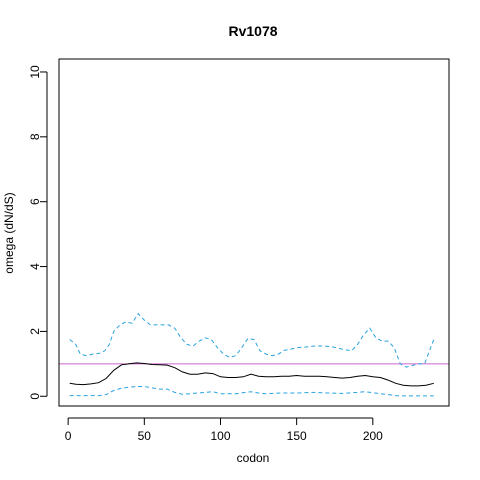  Describe the element at coordinates (220, 436) in the screenshot. I see `x-tick-label: 100` at that location.